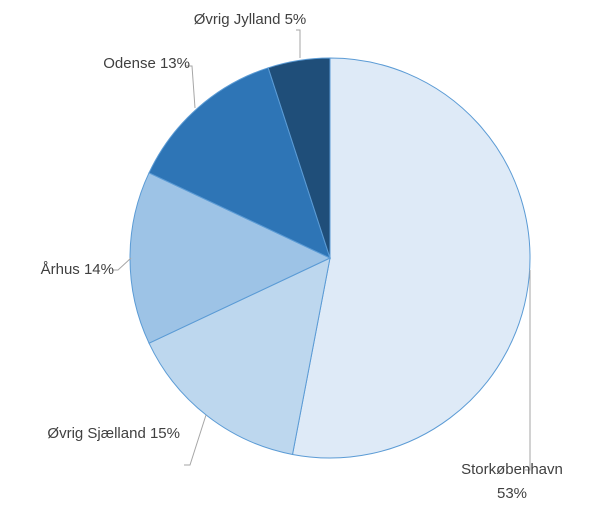 The width and height of the screenshot is (608, 506). Describe the element at coordinates (512, 482) in the screenshot. I see `data-label: Storkøbenhavn 53%` at that location.